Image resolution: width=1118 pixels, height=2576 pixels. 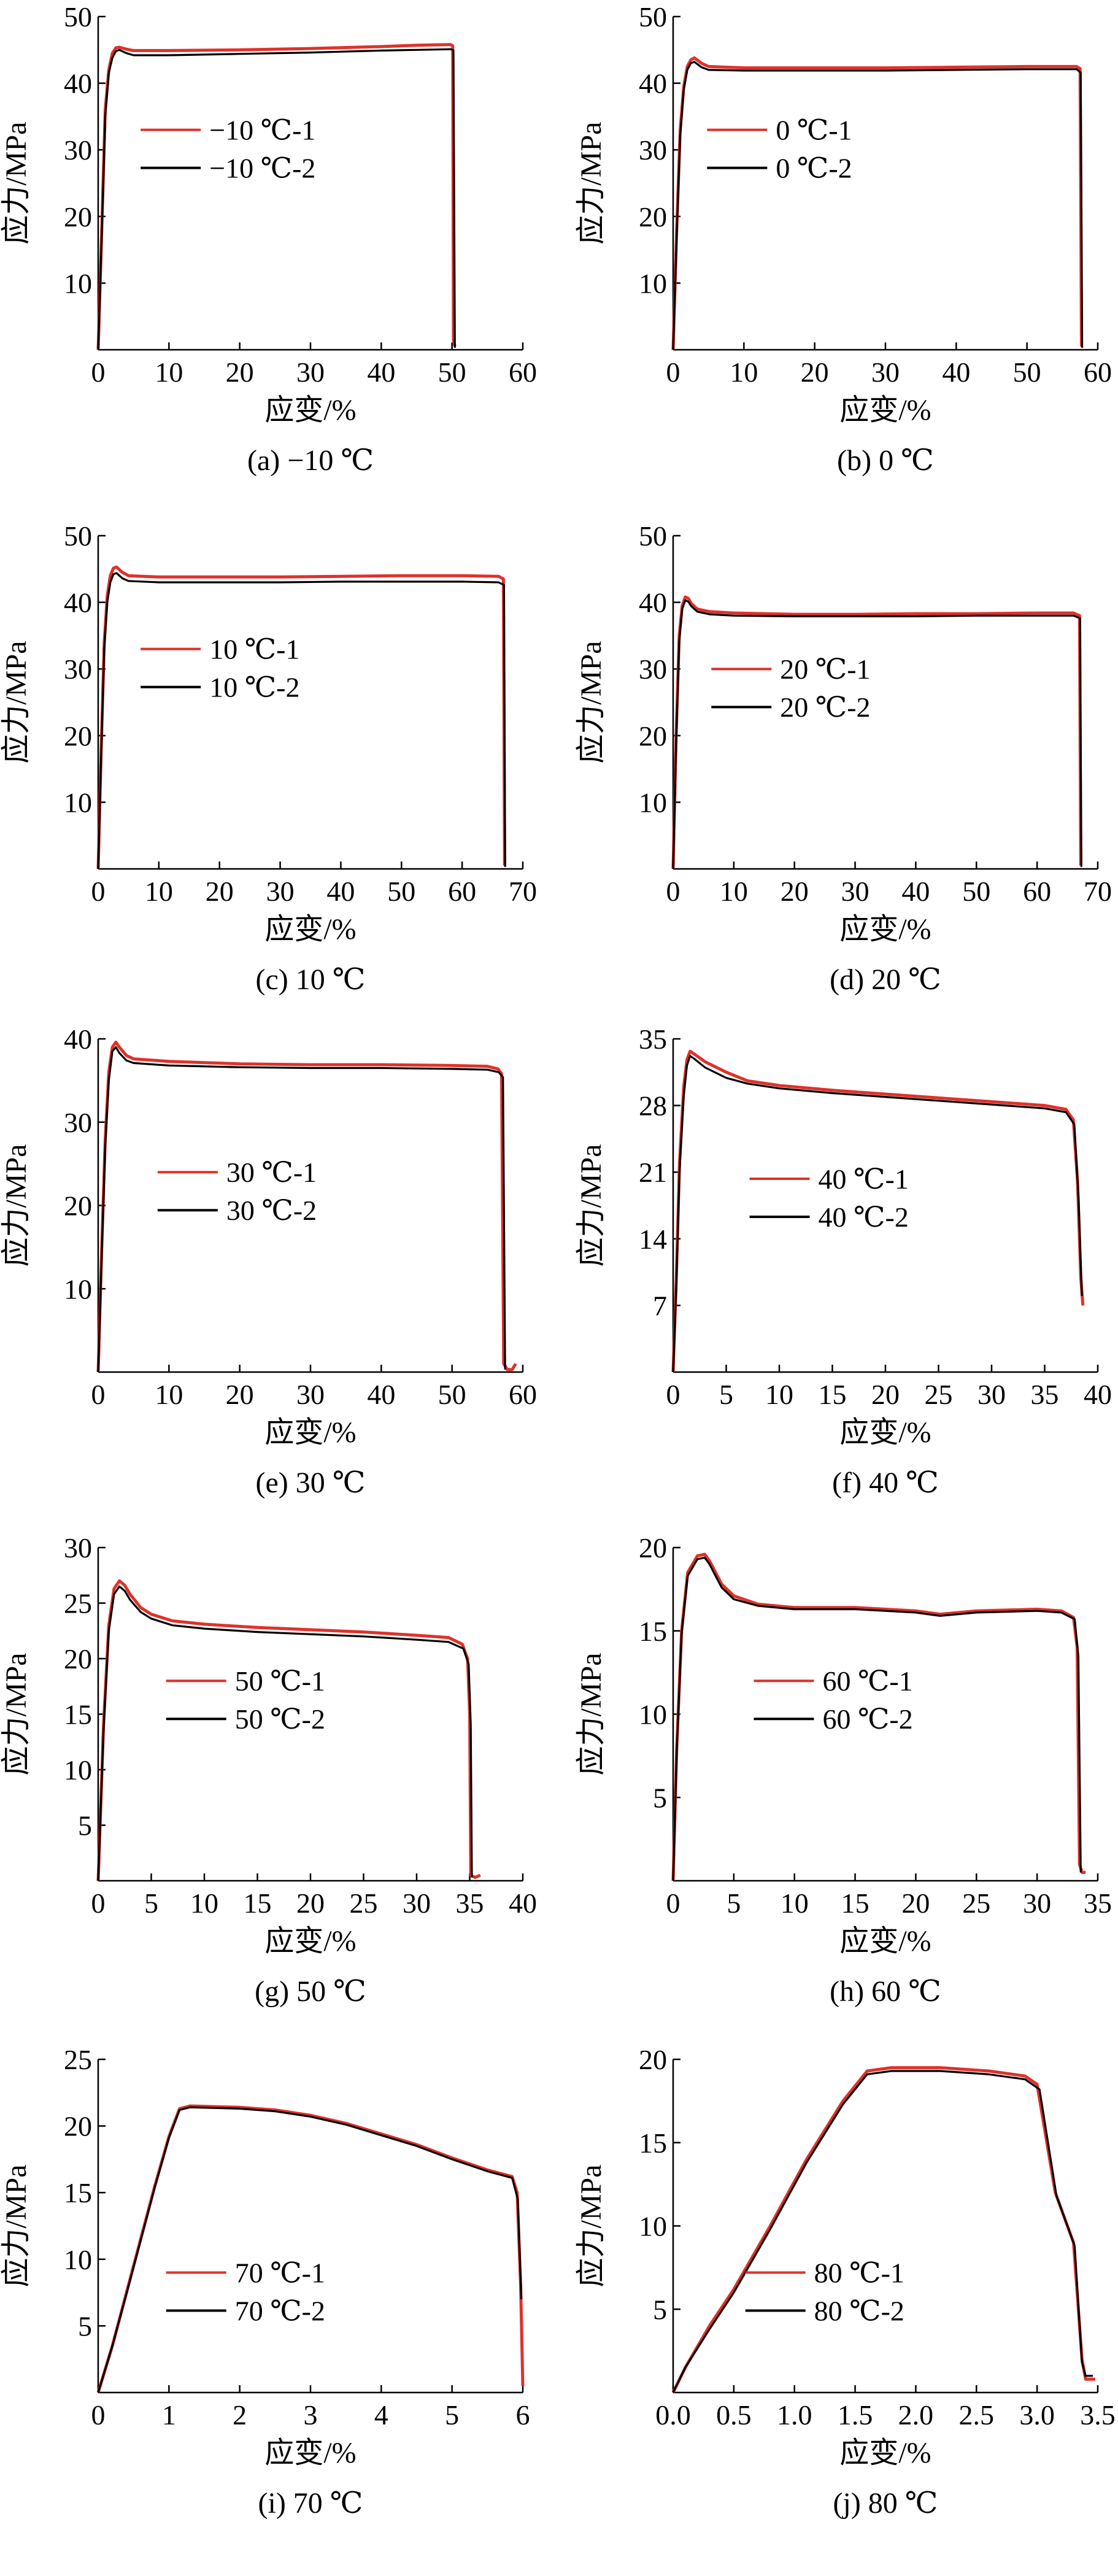 I want to click on y-tick-label: 35, so click(x=653, y=1039).